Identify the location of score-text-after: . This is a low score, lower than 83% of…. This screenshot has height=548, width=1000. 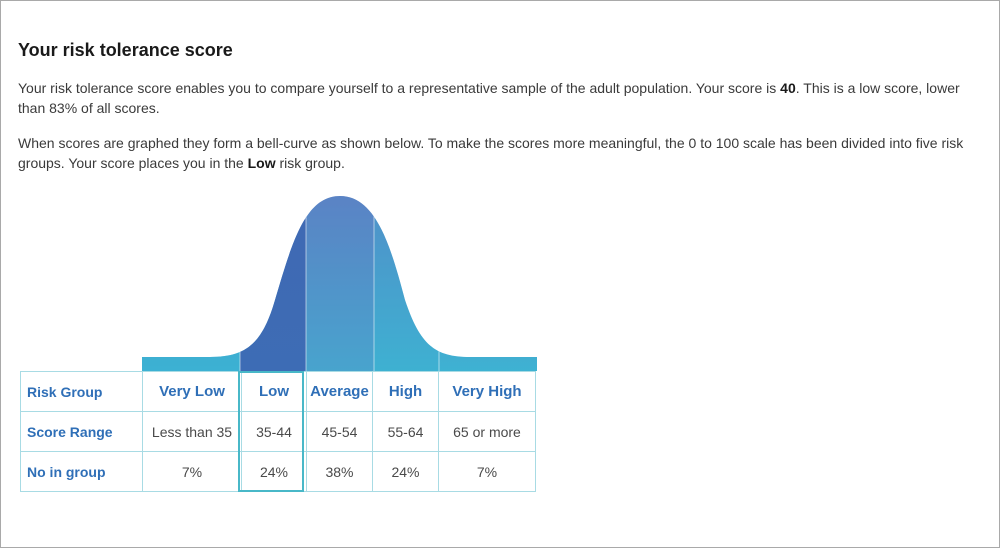
(489, 98).